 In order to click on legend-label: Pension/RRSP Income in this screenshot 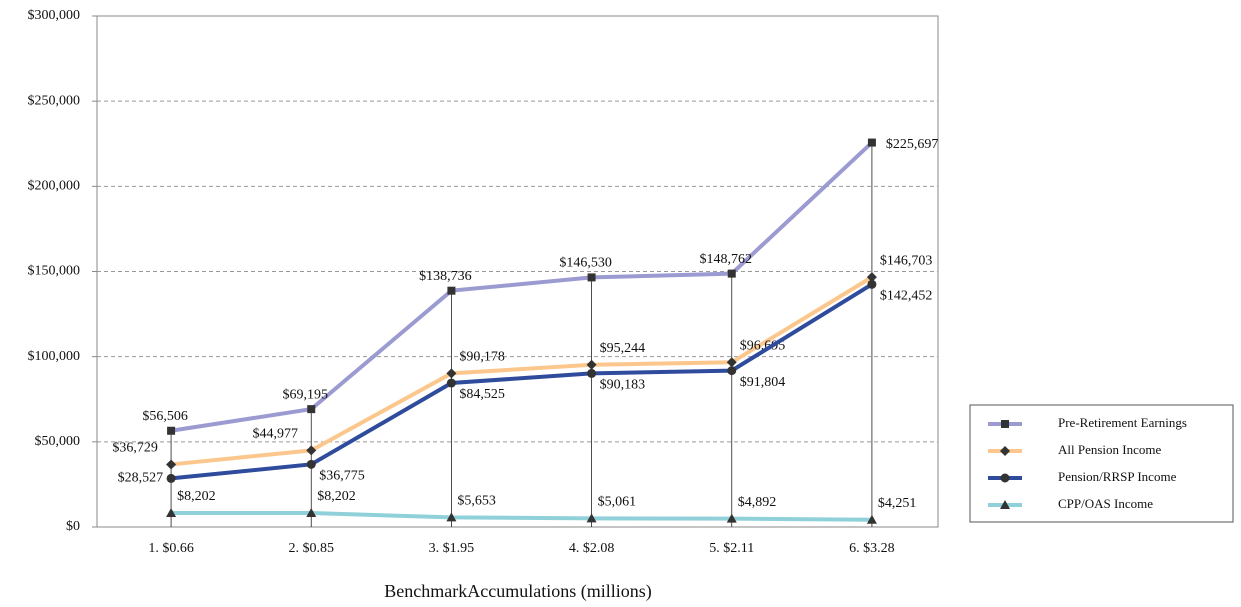, I will do `click(1117, 476)`.